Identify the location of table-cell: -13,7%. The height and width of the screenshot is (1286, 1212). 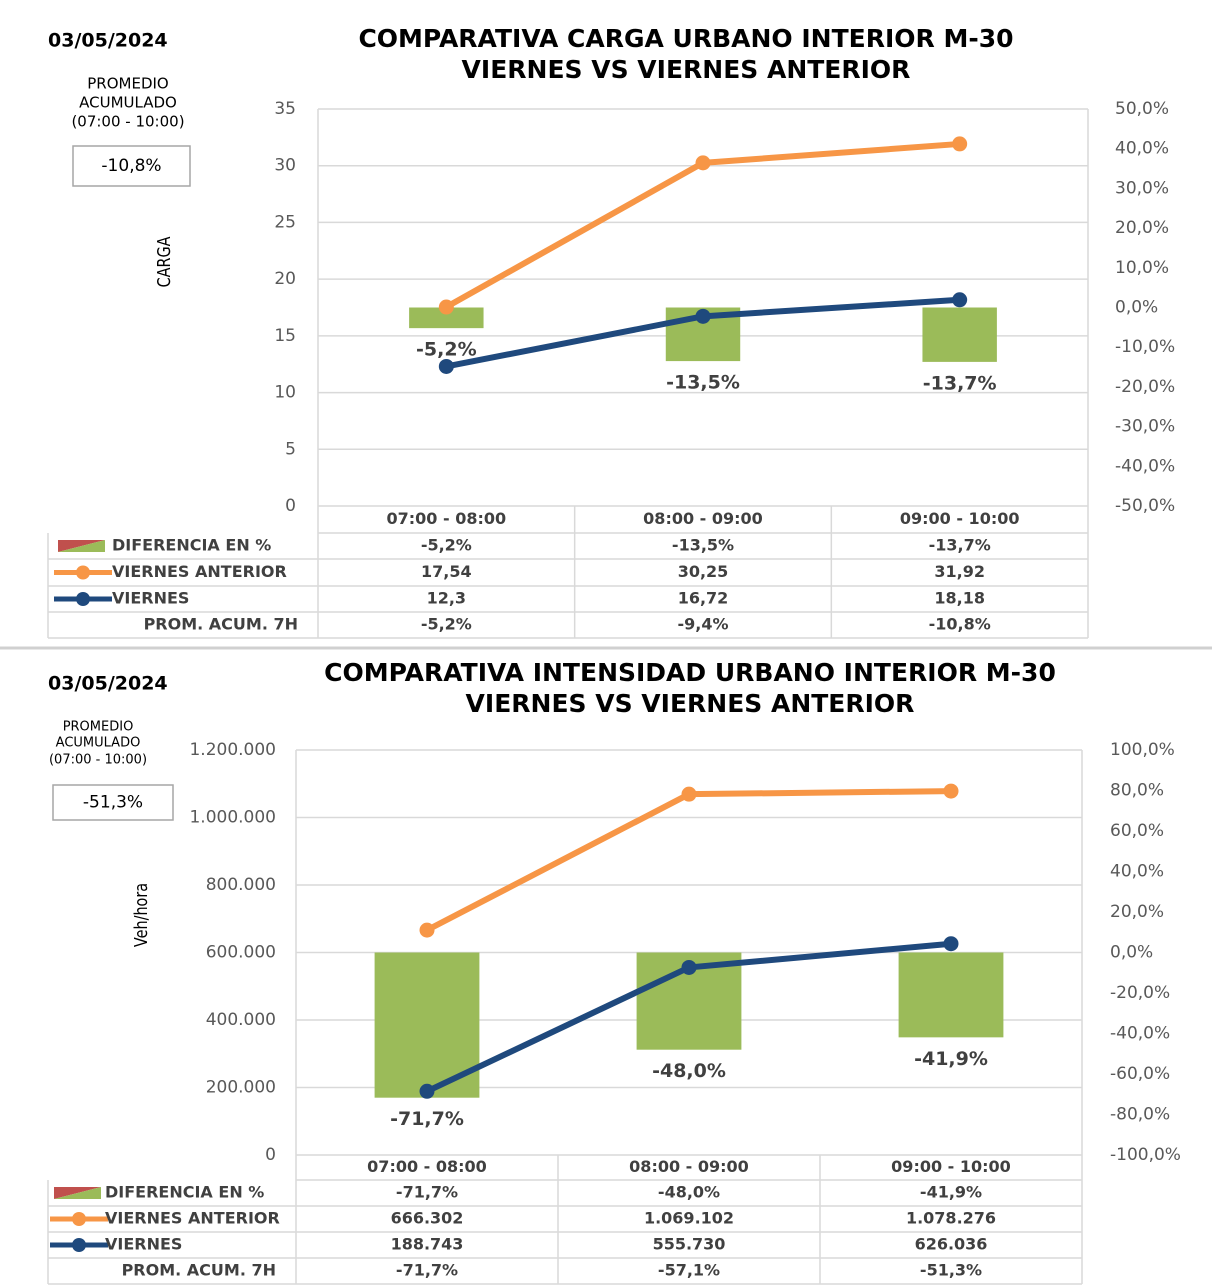
(960, 545).